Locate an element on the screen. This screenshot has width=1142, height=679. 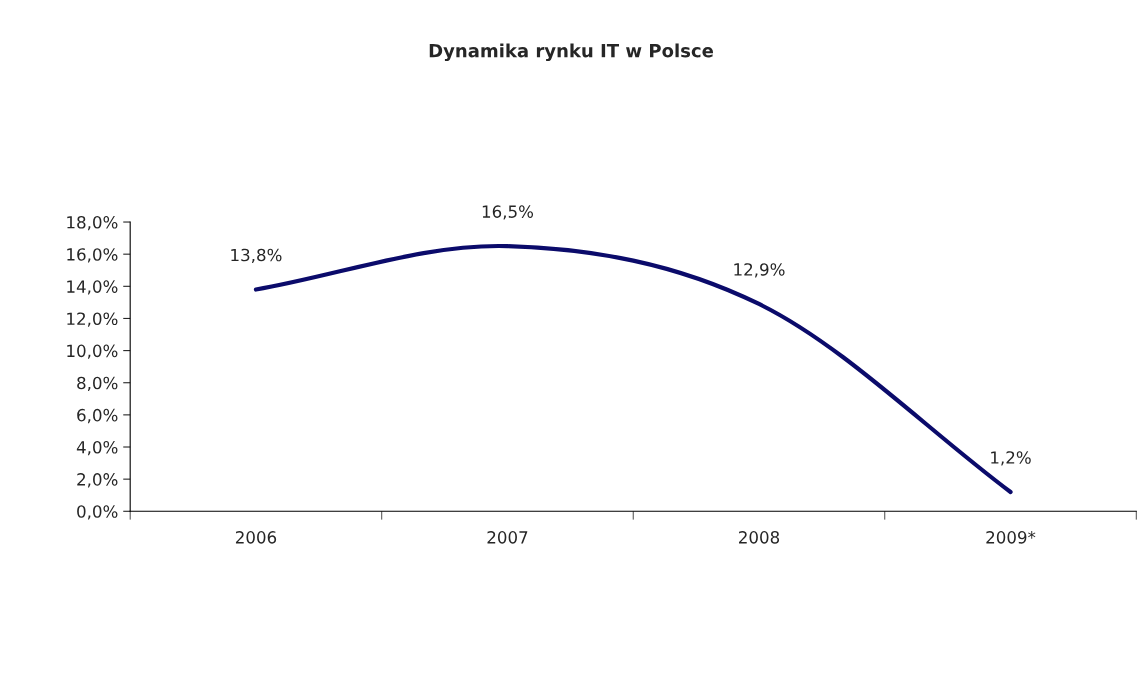
data-label: 12,9% is located at coordinates (759, 270).